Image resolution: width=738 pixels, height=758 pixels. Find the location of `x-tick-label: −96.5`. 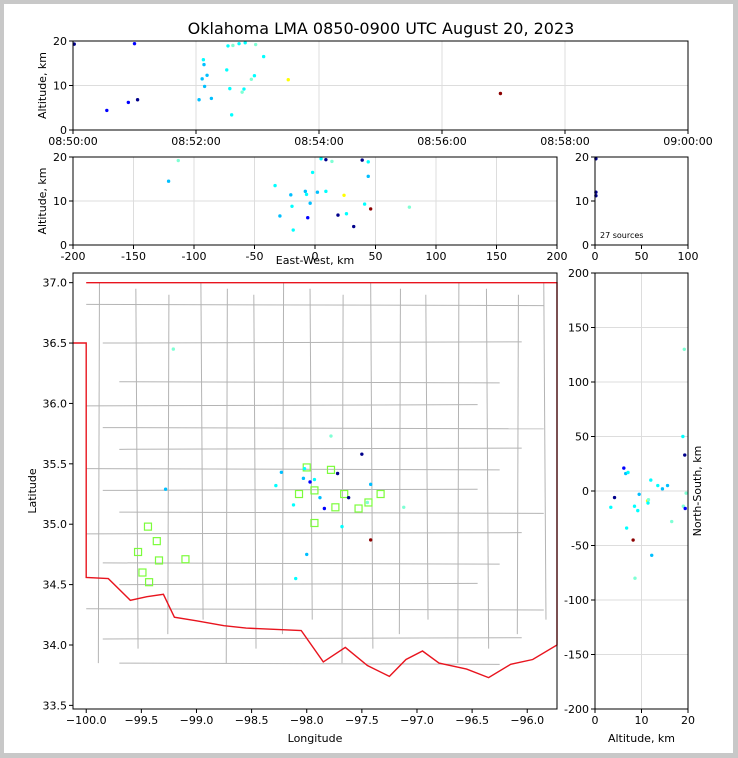

x-tick-label: −96.5 is located at coordinates (472, 720).